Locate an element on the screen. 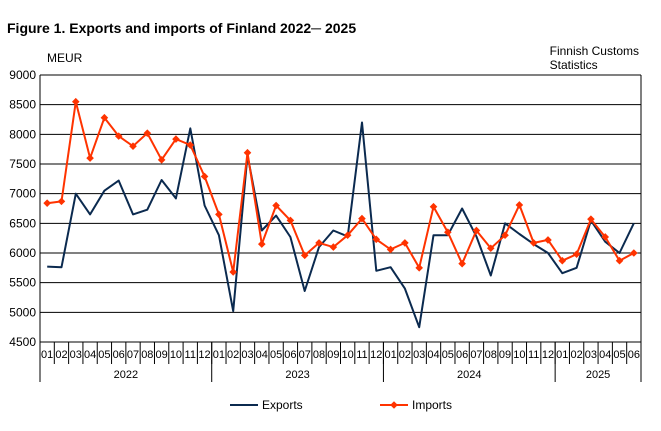 Image resolution: width=661 pixels, height=431 pixels. y-tick-label: 4500 is located at coordinates (22, 342).